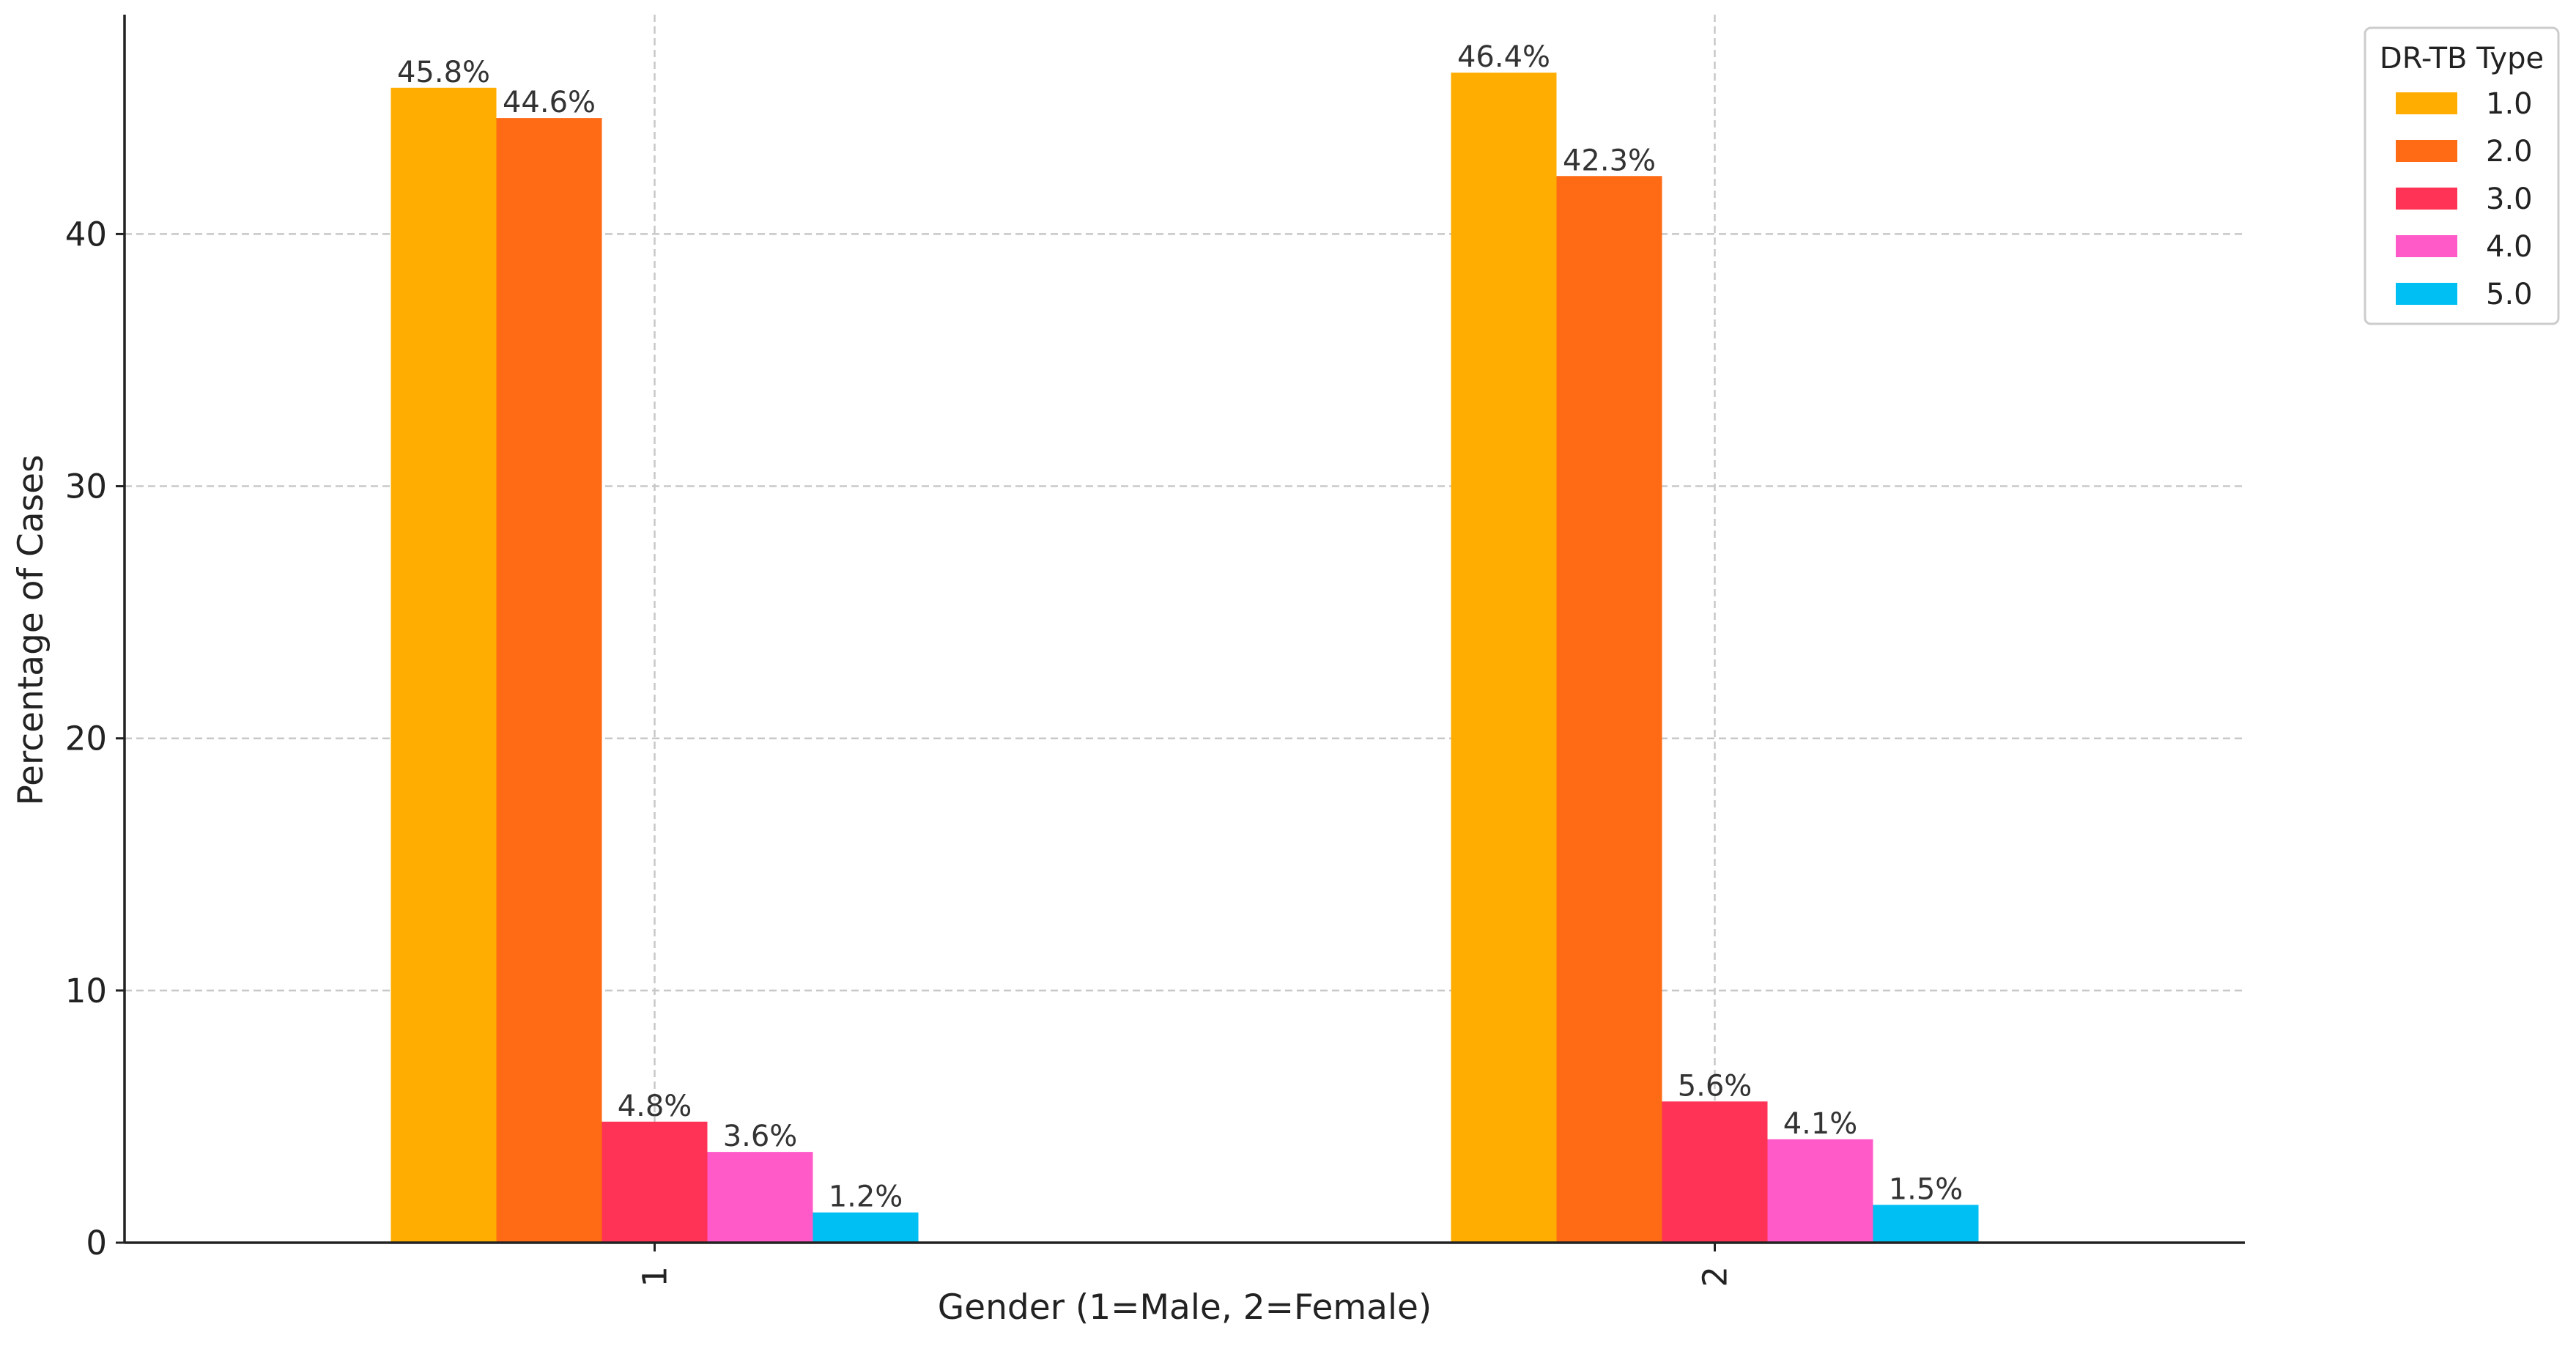  What do you see at coordinates (866, 1197) in the screenshot?
I see `bar-value-label: 1.2%` at bounding box center [866, 1197].